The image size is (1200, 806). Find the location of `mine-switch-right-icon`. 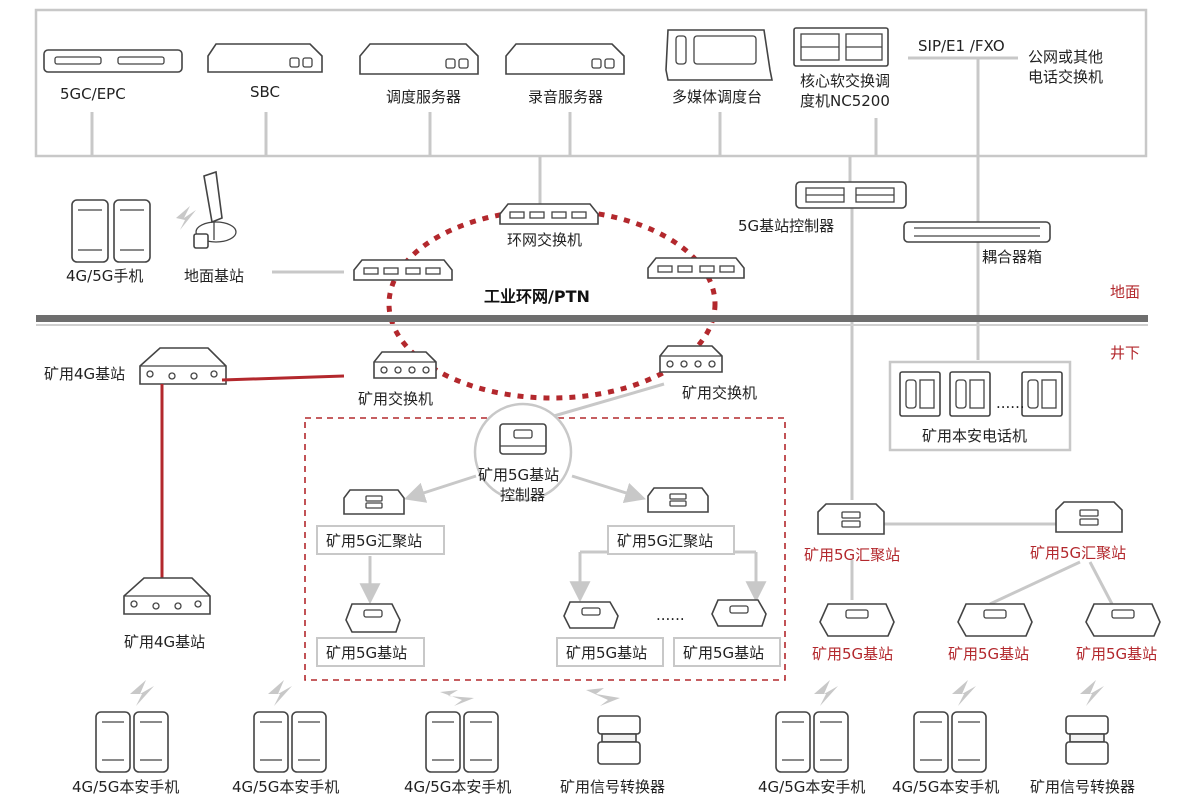

mine-switch-right-icon is located at coordinates (691, 359).